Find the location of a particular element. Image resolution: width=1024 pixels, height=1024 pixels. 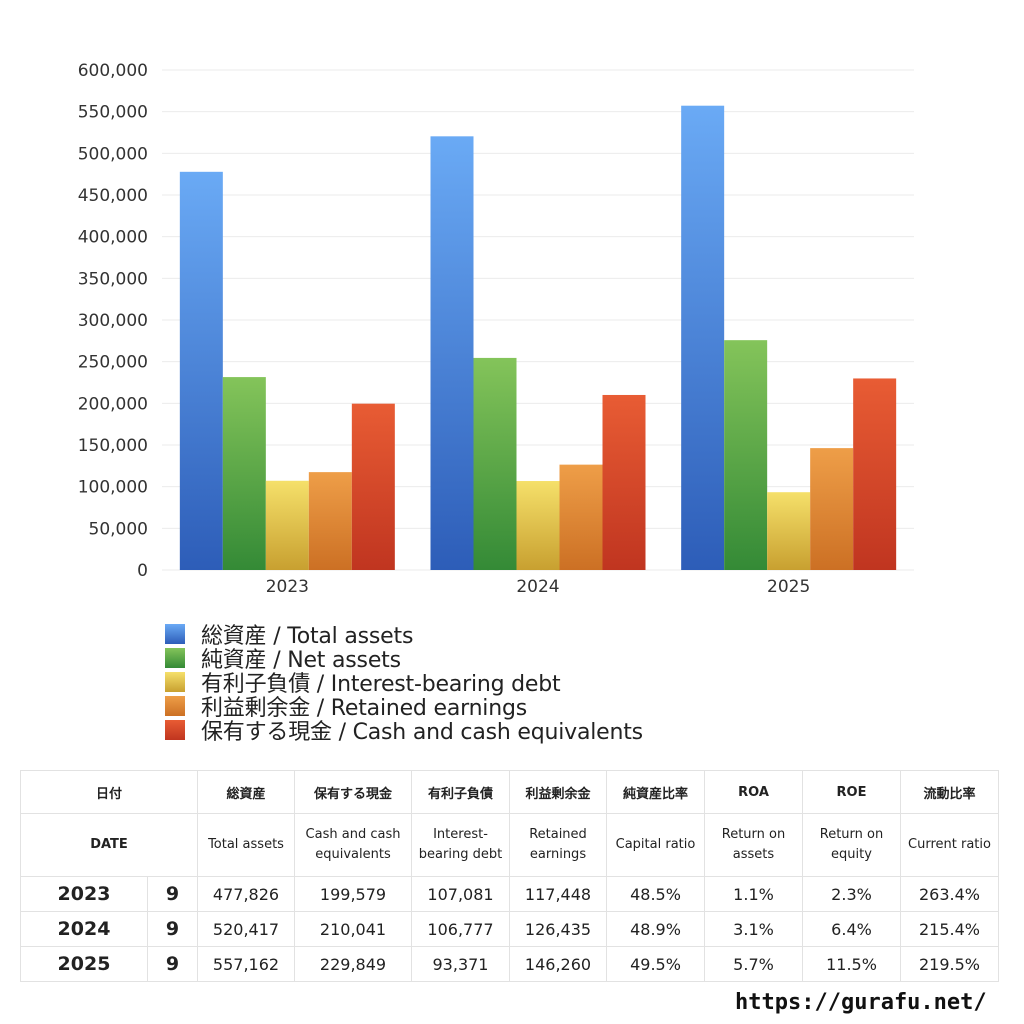

header-capital-ratio-jp: 純資産比率 is located at coordinates (655, 792).